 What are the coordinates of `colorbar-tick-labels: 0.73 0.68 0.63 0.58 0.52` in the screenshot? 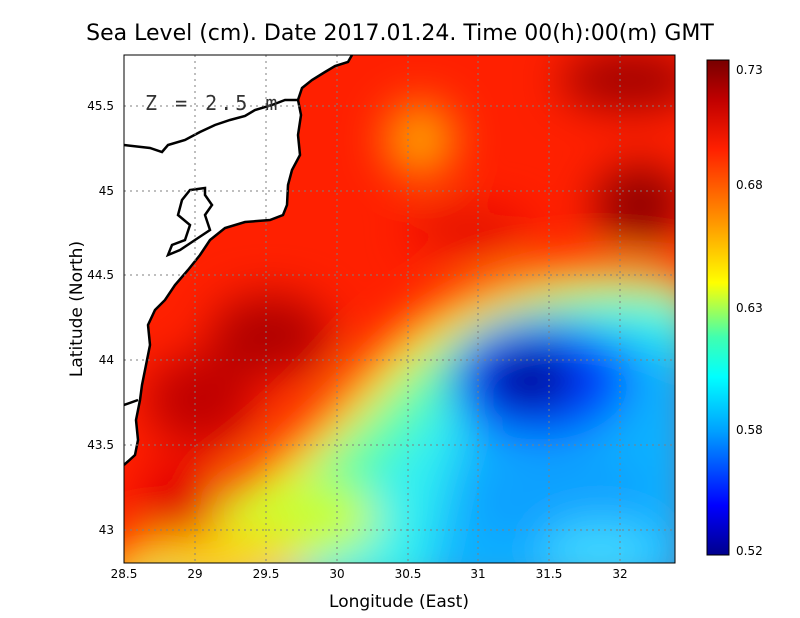 It's located at (749, 310).